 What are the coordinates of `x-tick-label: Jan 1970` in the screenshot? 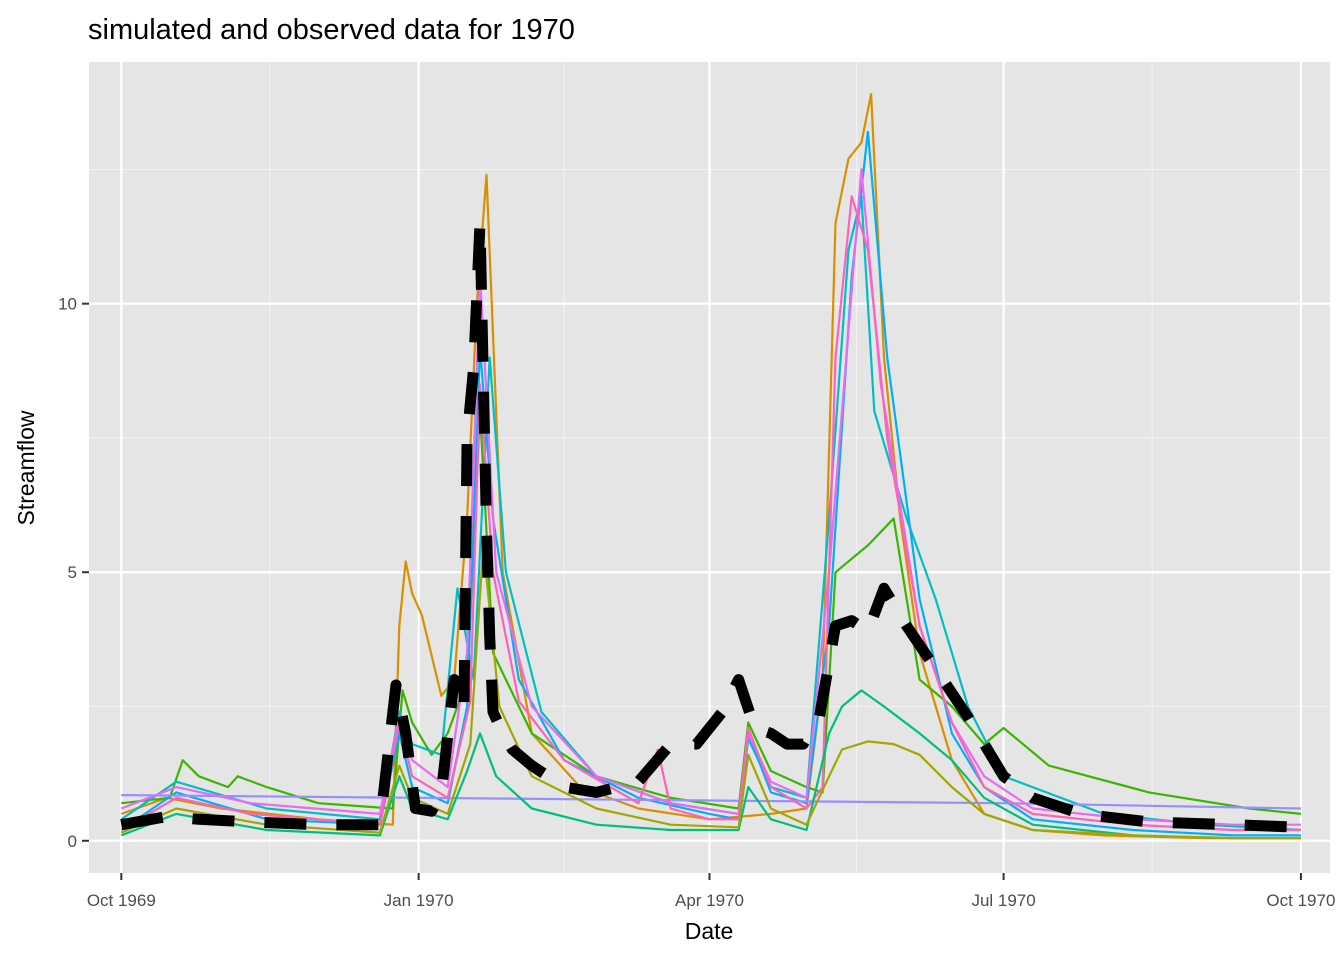 It's located at (419, 900).